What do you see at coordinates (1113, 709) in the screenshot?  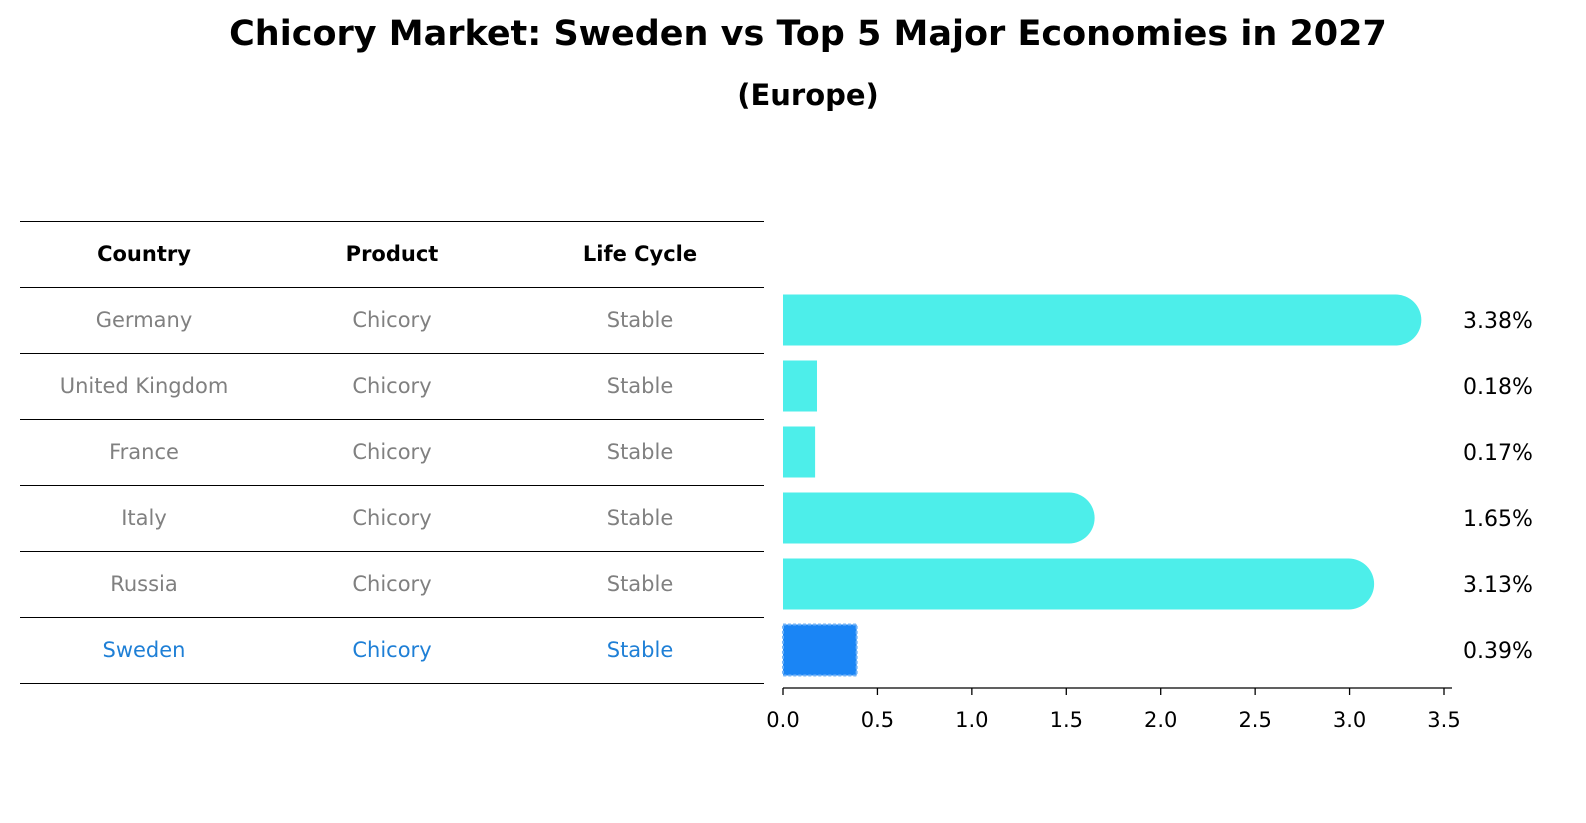 I see `x-axis: 0.0 0.5 1.0 1.5 2.0 2.5 3.0 3.5` at bounding box center [1113, 709].